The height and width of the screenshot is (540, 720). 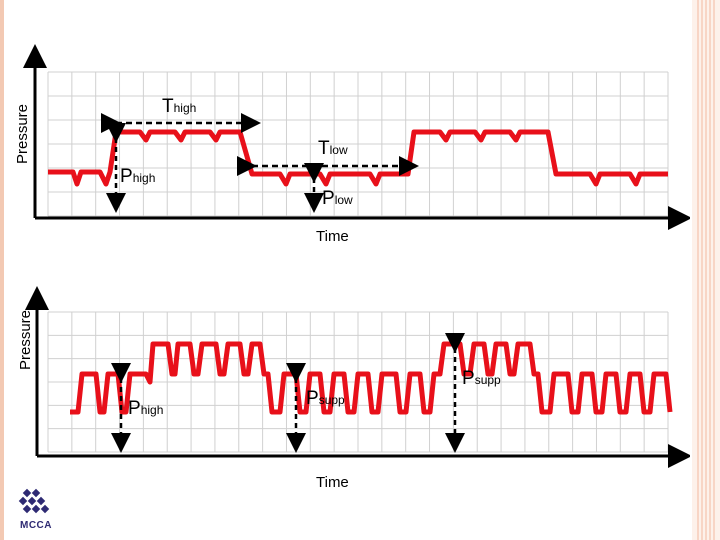 I want to click on decorative-right-border, so click(x=706, y=270).